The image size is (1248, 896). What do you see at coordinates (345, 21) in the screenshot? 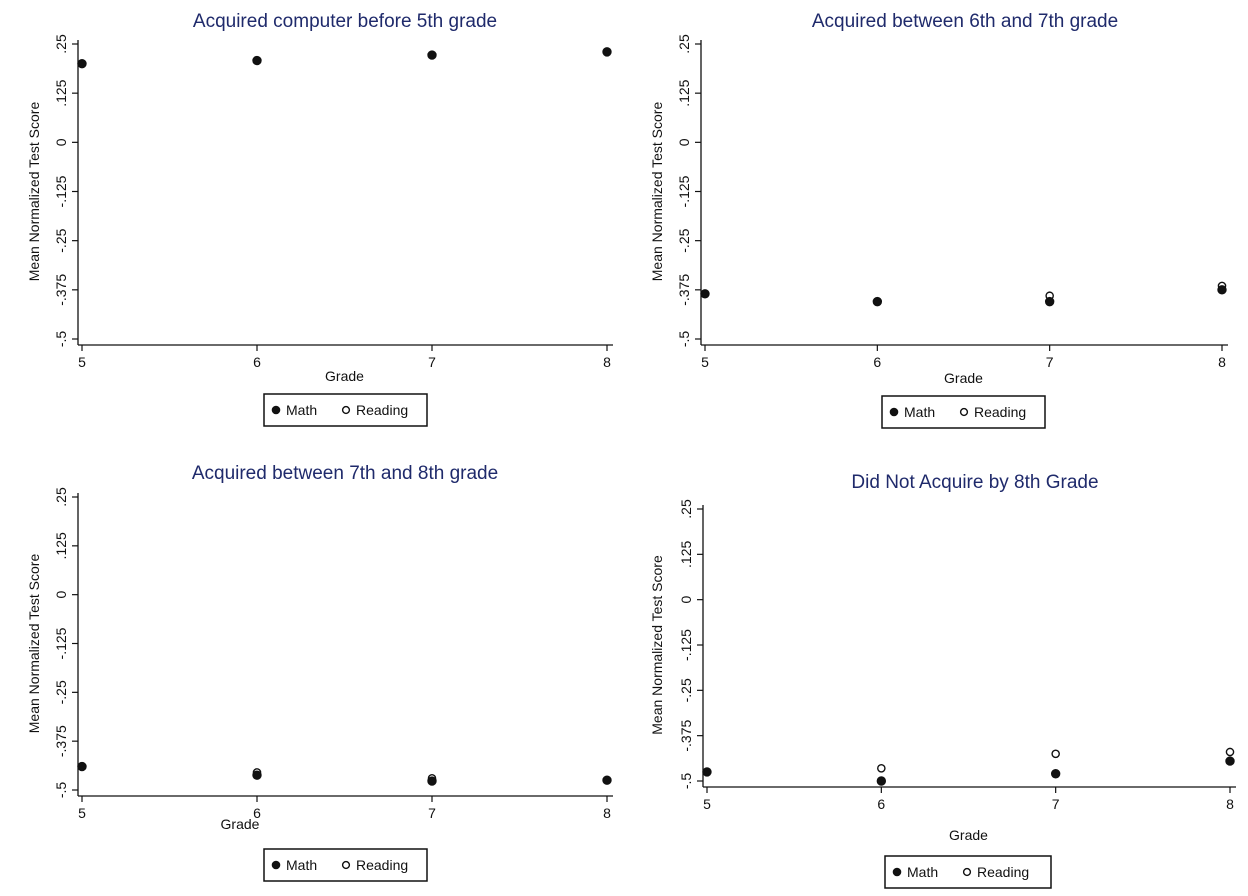
I see `chart-title: Acquired computer before 5th grade` at bounding box center [345, 21].